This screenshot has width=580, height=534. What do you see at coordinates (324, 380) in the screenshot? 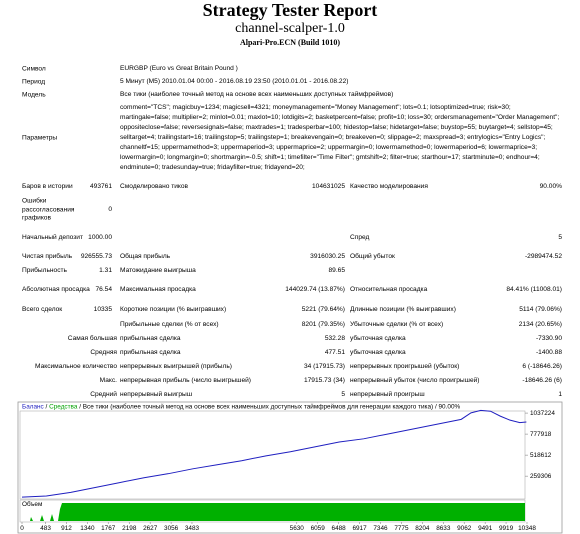
I see `stats-value: 17915.73 (34)` at bounding box center [324, 380].